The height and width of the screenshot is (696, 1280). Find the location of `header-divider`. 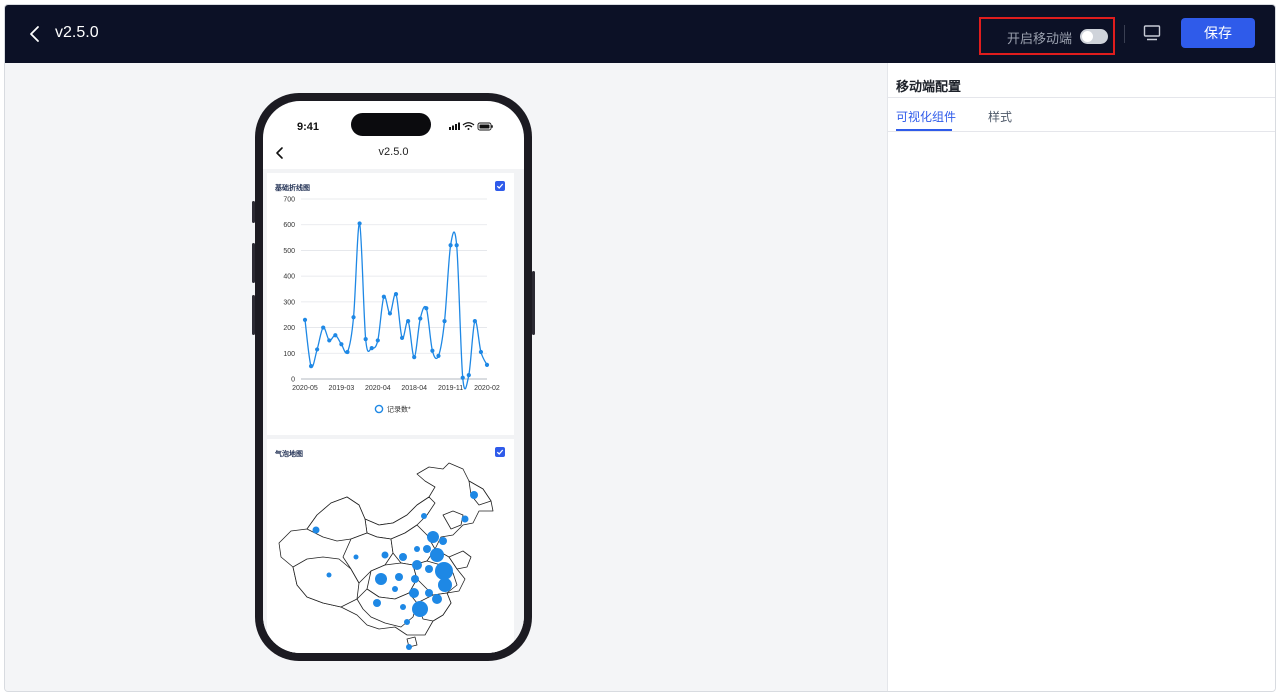

header-divider is located at coordinates (1124, 34).